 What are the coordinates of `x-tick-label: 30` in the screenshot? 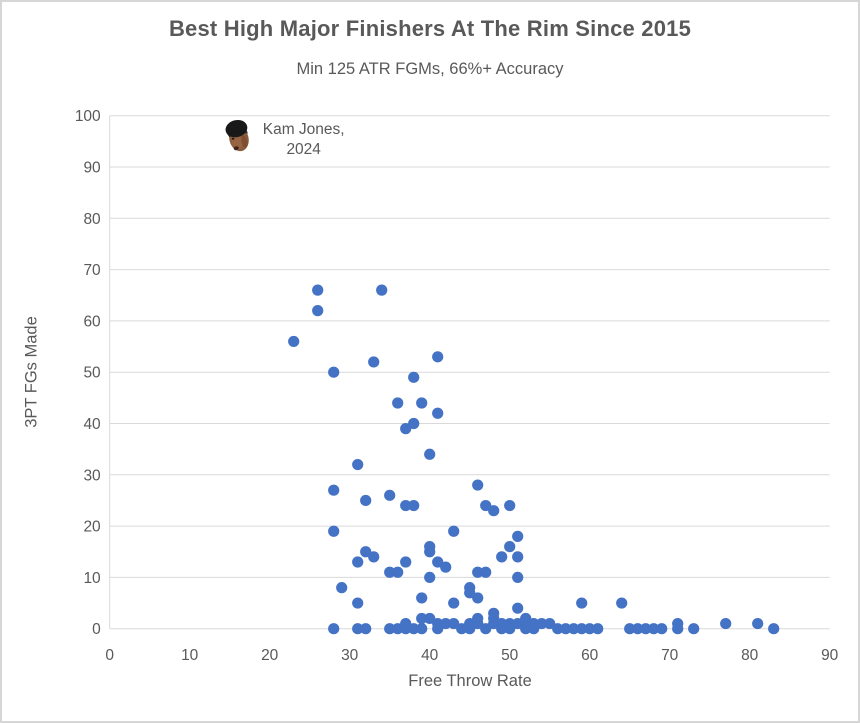 It's located at (350, 655).